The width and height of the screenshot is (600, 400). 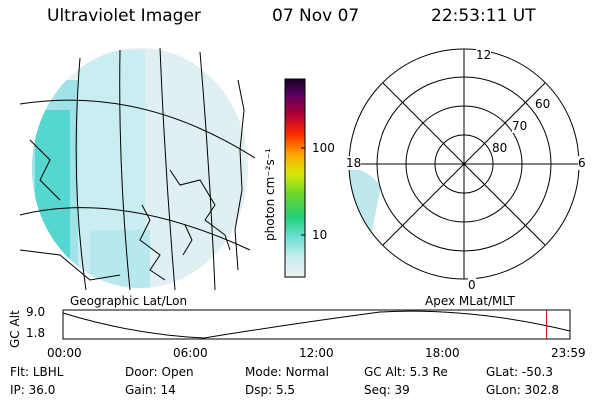 What do you see at coordinates (483, 16) in the screenshot?
I see `observation-time: 22:53:11 UT` at bounding box center [483, 16].